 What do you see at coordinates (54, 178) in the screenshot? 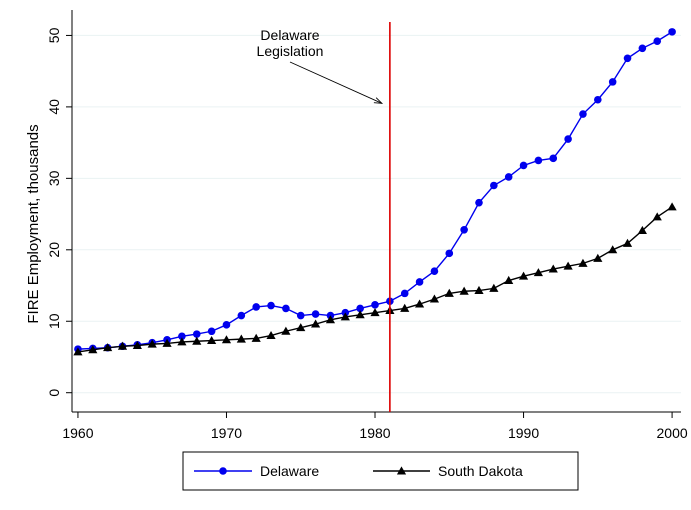
I see `y-tick-label: 30` at bounding box center [54, 178].